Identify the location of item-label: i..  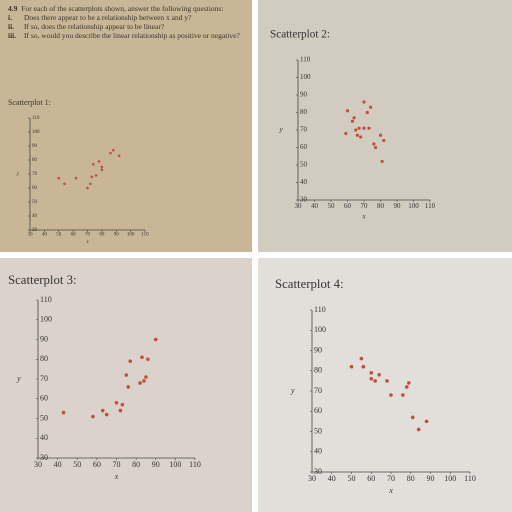
(10, 17).